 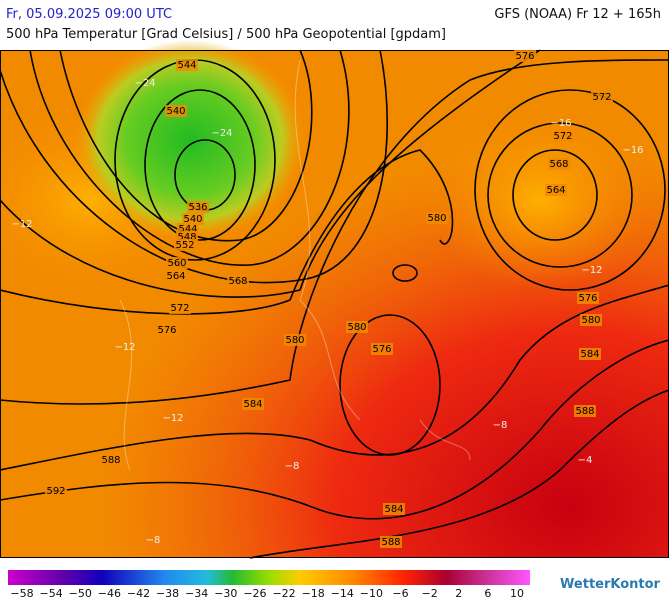 I want to click on colorbar-label: −58, so click(x=21, y=593).